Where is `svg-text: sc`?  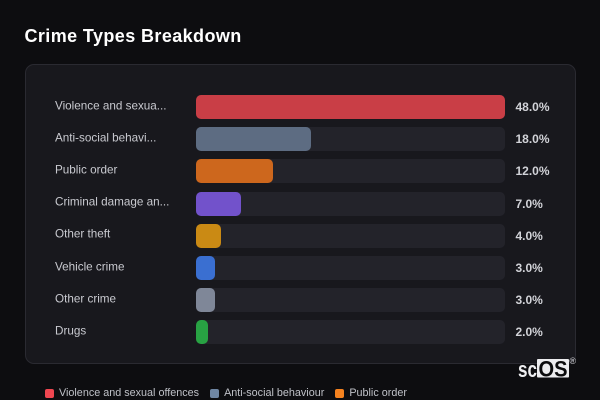
svg-text: sc is located at coordinates (527, 369).